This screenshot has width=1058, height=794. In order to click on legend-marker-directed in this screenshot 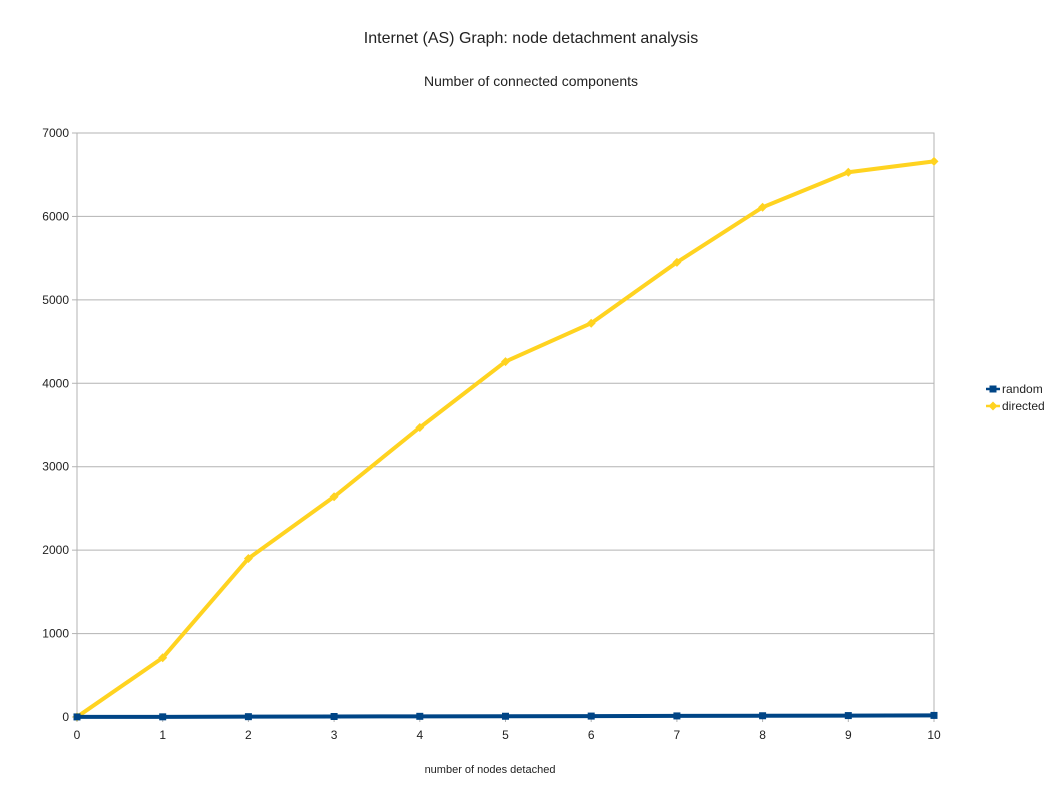, I will do `click(993, 406)`.